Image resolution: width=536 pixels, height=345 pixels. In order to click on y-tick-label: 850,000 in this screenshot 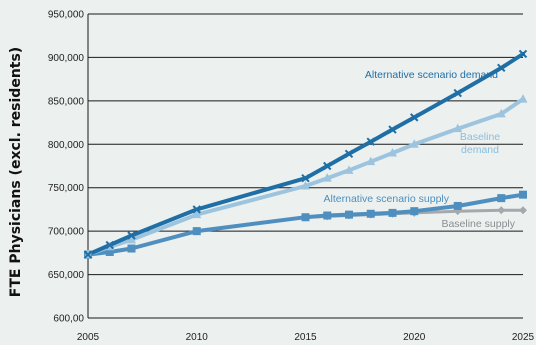, I will do `click(66, 101)`.